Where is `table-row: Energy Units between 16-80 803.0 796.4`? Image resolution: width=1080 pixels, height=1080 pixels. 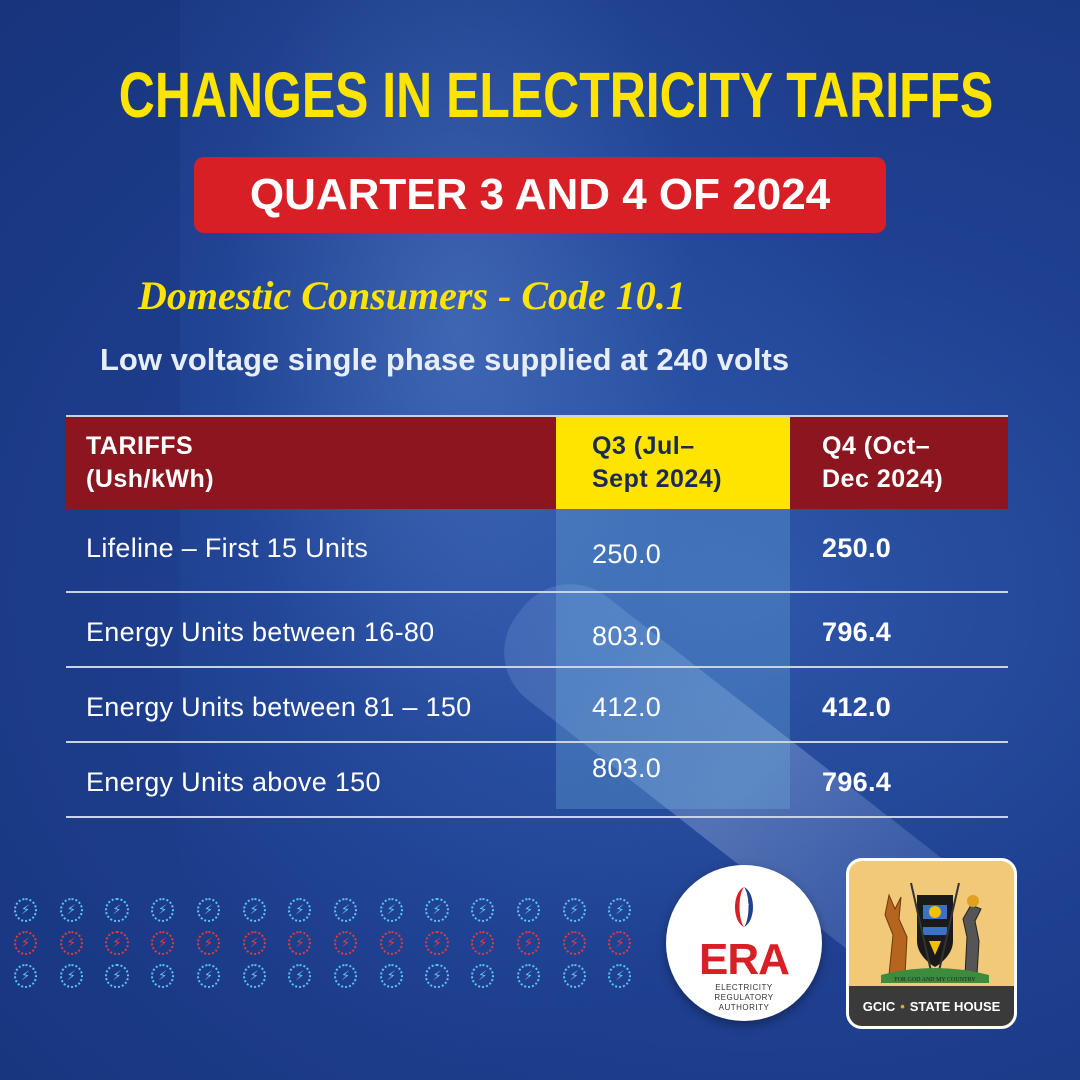
table-row: Energy Units between 16-80 803.0 796.4 is located at coordinates (537, 630).